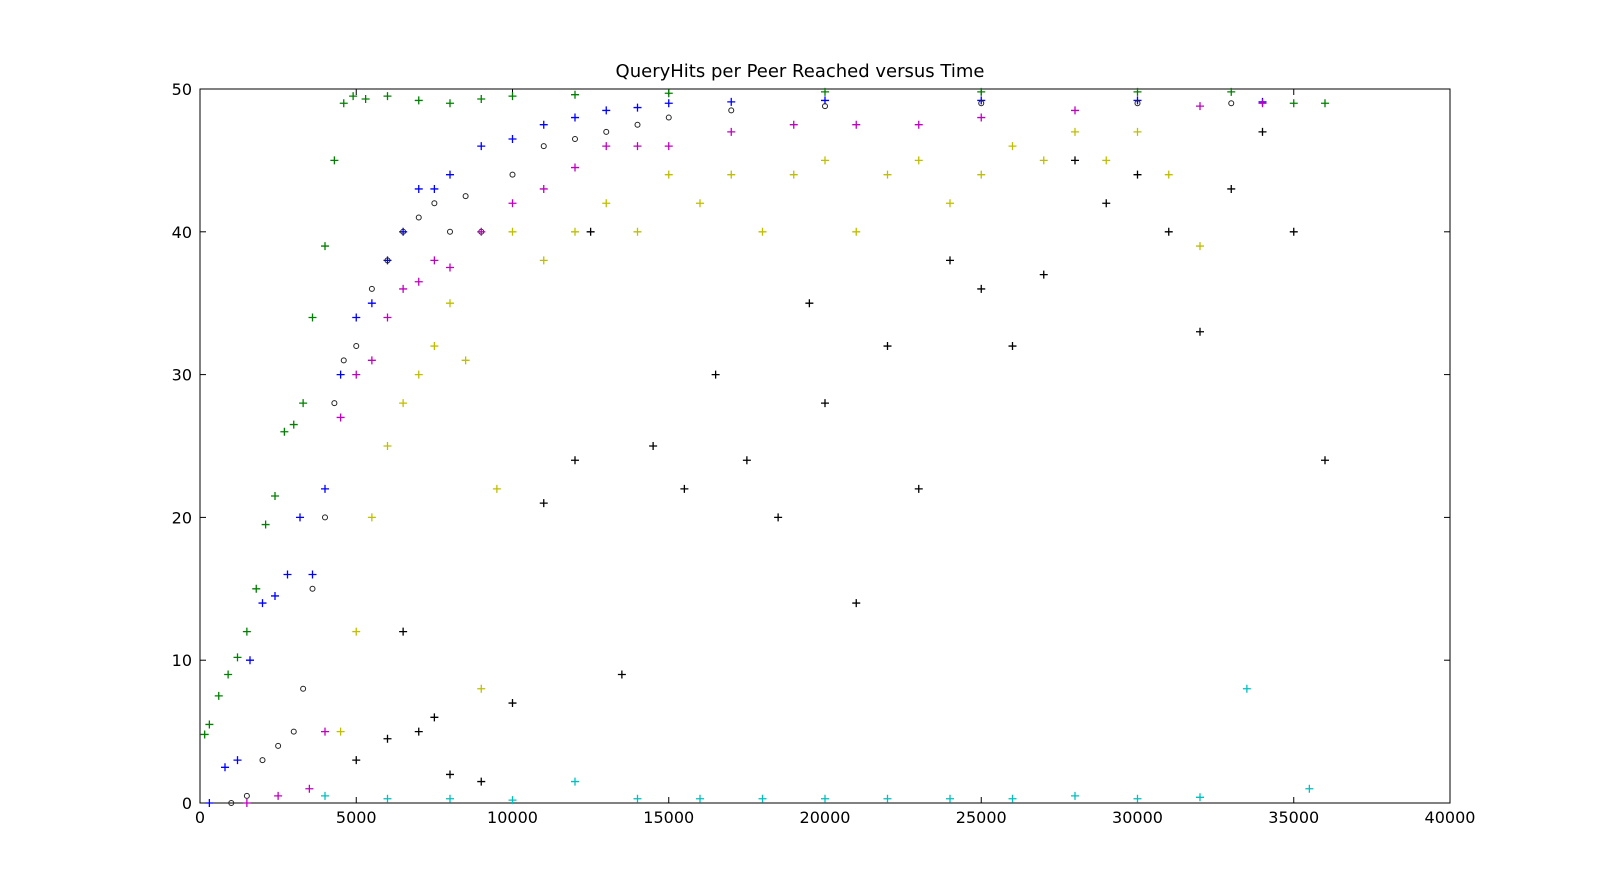  Describe the element at coordinates (182, 232) in the screenshot. I see `y-tick-label: 40` at that location.